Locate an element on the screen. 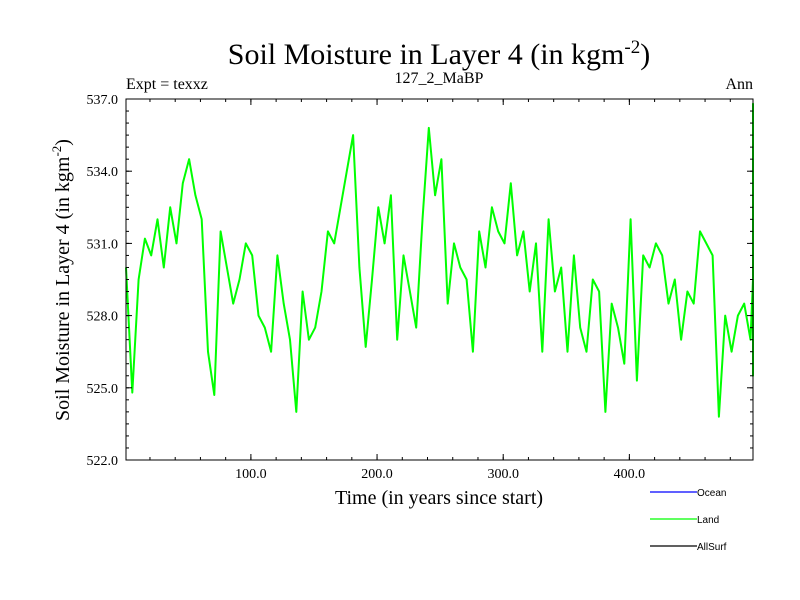 The image size is (800, 600). y-tick-label: 534.0 is located at coordinates (103, 172).